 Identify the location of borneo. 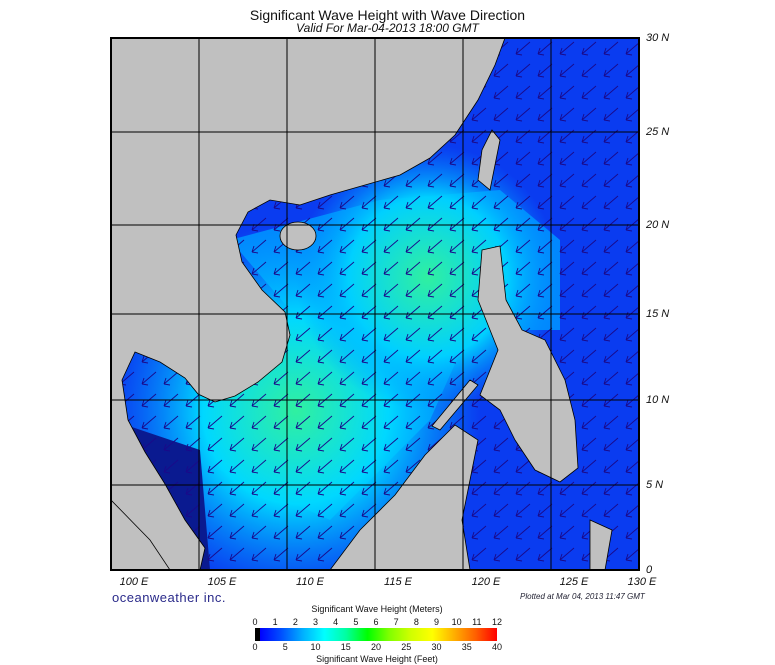
(404, 497).